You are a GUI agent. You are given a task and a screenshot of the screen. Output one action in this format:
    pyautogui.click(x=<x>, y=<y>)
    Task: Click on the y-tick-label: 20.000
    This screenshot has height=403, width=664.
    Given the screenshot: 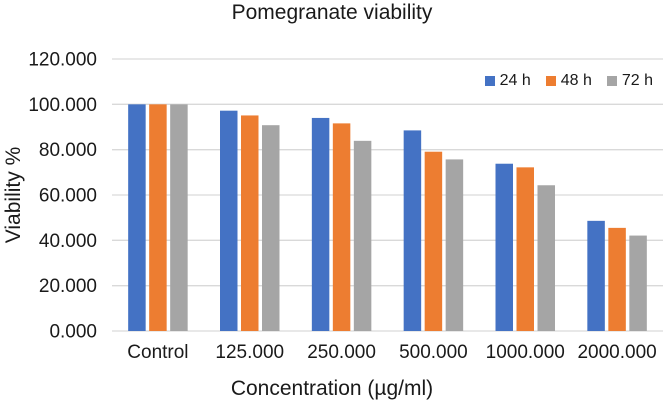 What is the action you would take?
    pyautogui.click(x=68, y=286)
    